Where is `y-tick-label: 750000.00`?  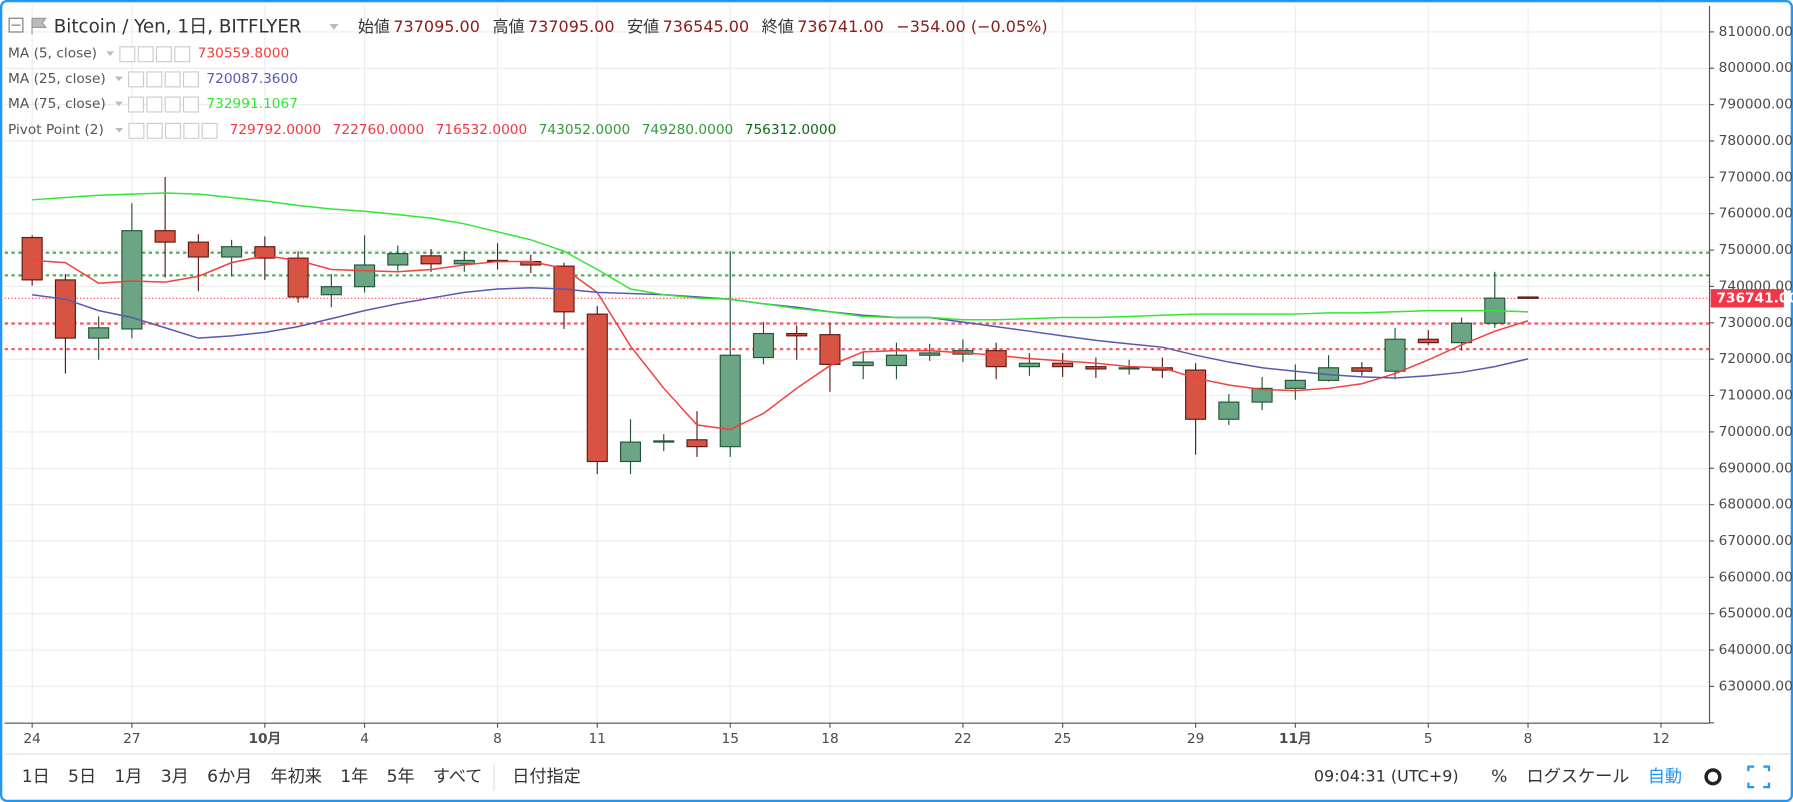
y-tick-label: 750000.00 is located at coordinates (1756, 250).